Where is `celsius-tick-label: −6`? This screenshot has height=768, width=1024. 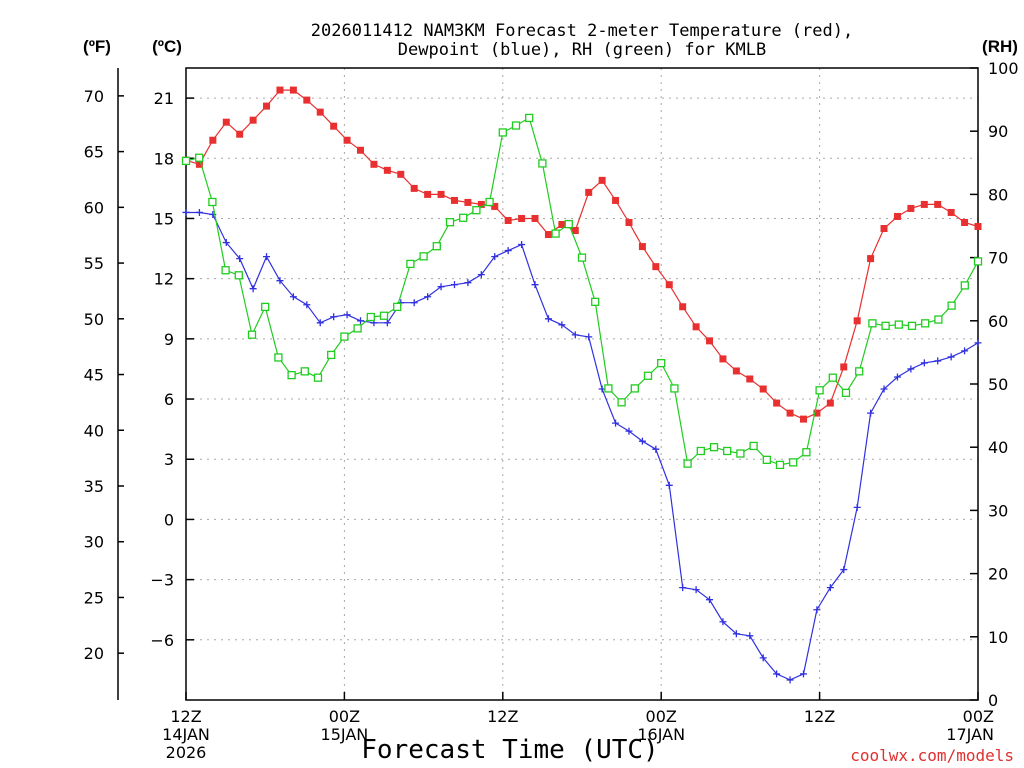 celsius-tick-label: −6 is located at coordinates (162, 640).